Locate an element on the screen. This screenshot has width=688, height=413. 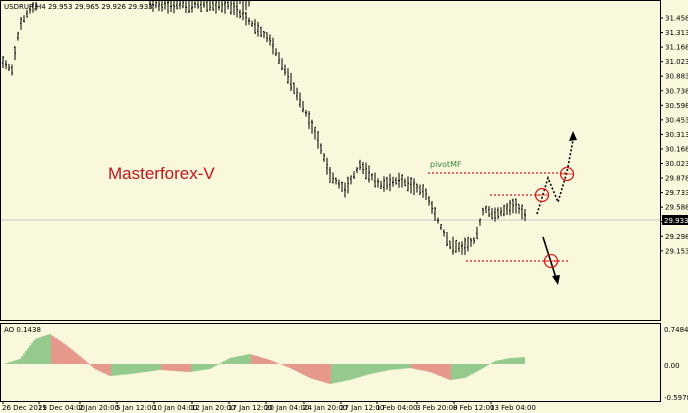
up-arrow-icon is located at coordinates (573, 136).